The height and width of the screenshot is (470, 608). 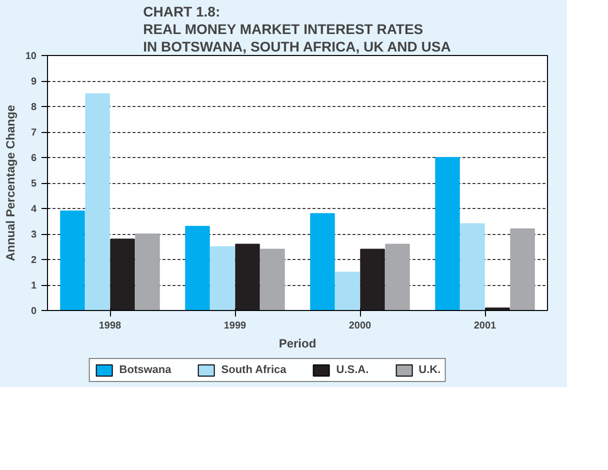 I want to click on y-tick-label: 8, so click(x=33, y=107).